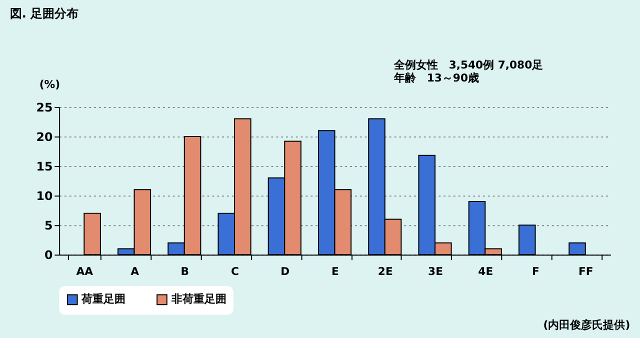  What do you see at coordinates (49, 84) in the screenshot?
I see `y-axis-title: (%)` at bounding box center [49, 84].